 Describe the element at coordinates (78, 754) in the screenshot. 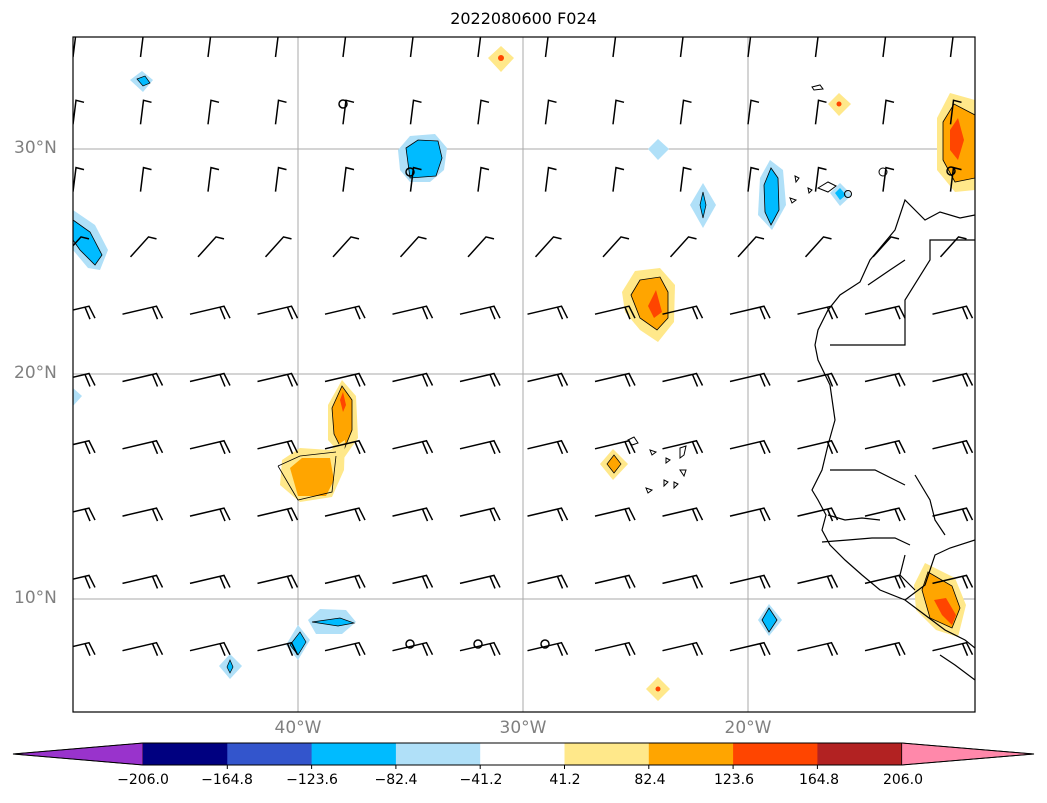

I see `colorbar-extend-min` at that location.